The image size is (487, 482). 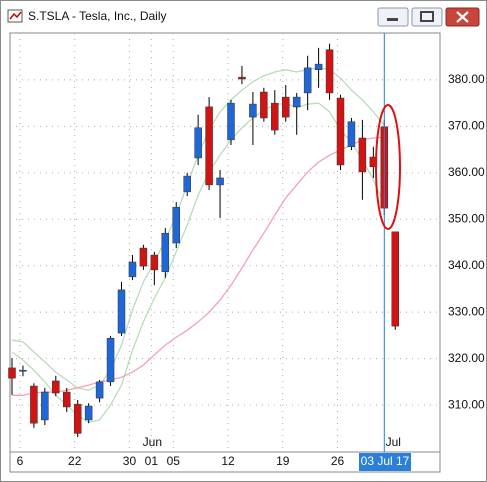 What do you see at coordinates (174, 461) in the screenshot?
I see `x-tick-label: 05` at bounding box center [174, 461].